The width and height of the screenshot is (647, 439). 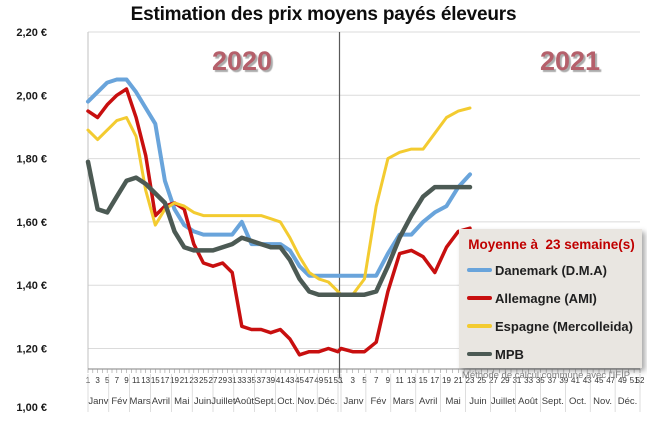 I want to click on legend-item-label: MPB, so click(x=509, y=354).